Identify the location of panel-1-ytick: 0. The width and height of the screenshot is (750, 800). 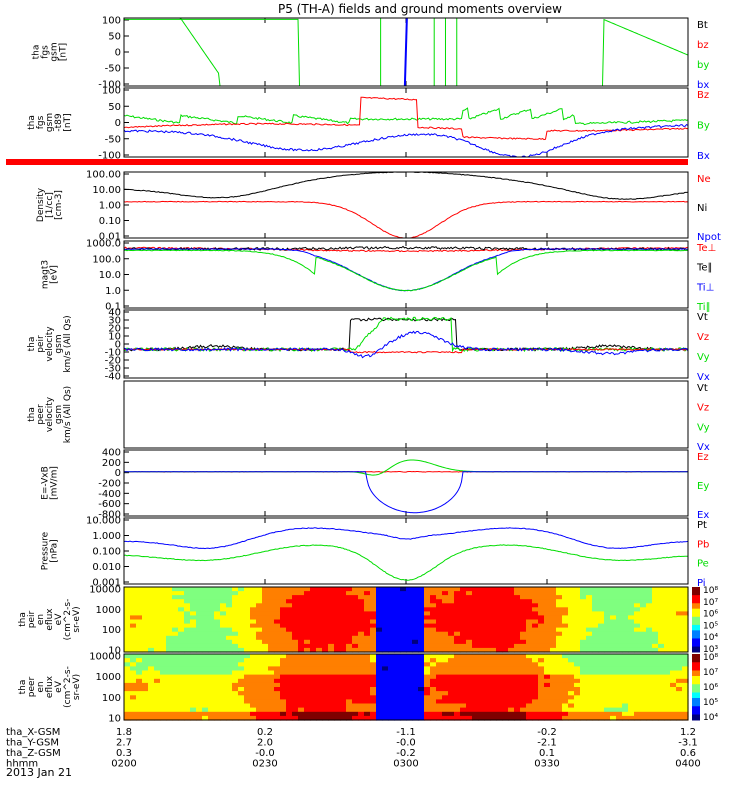
(118, 53).